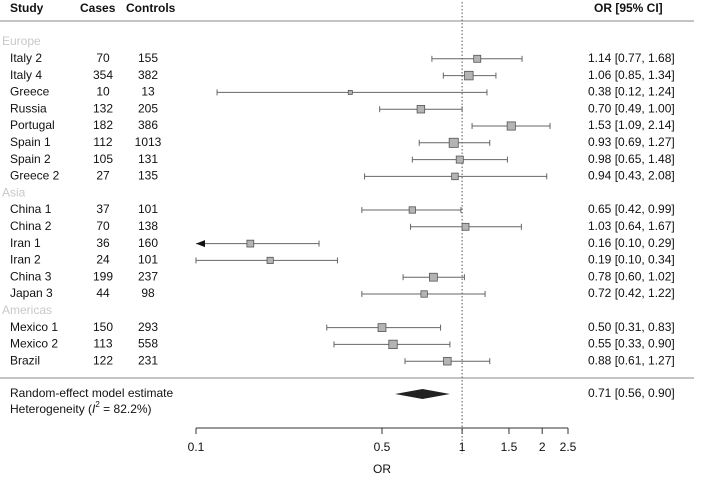 This screenshot has height=484, width=704. What do you see at coordinates (631, 108) in the screenshot?
I see `estimate-label: 0.70 [0.49, 1.00]` at bounding box center [631, 108].